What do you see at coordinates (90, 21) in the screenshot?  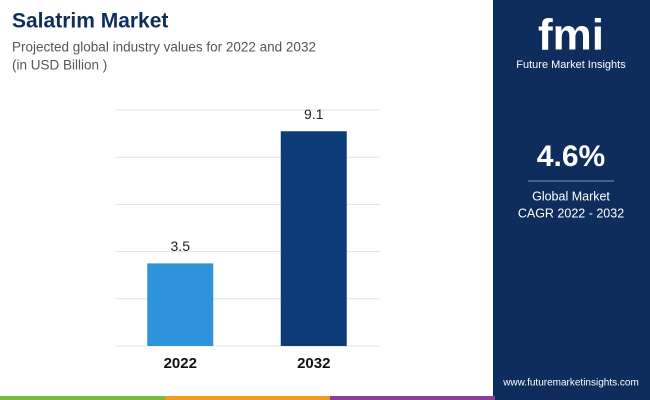 I see `chart-title: Salatrim Market` at bounding box center [90, 21].